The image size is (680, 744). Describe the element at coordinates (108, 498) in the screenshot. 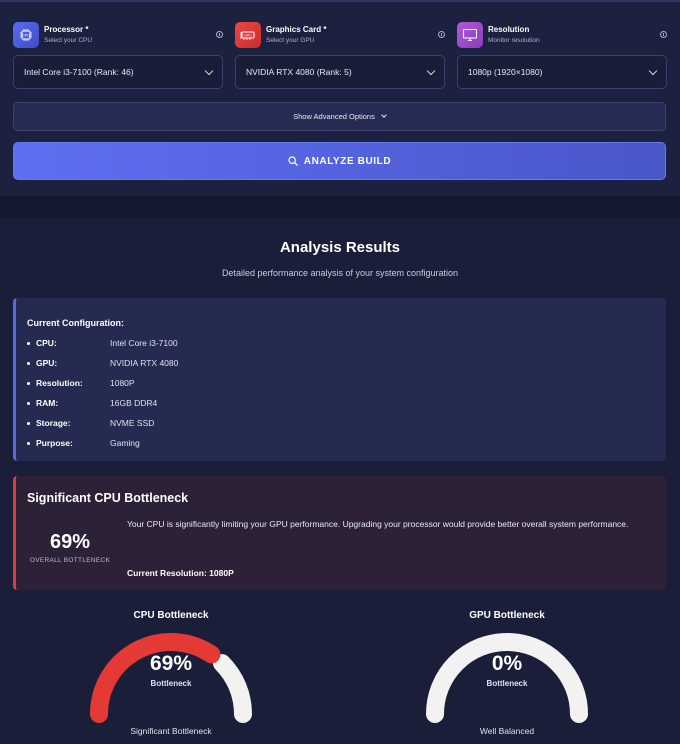

I see `bottleneck-title: Significant CPU Bottleneck` at that location.